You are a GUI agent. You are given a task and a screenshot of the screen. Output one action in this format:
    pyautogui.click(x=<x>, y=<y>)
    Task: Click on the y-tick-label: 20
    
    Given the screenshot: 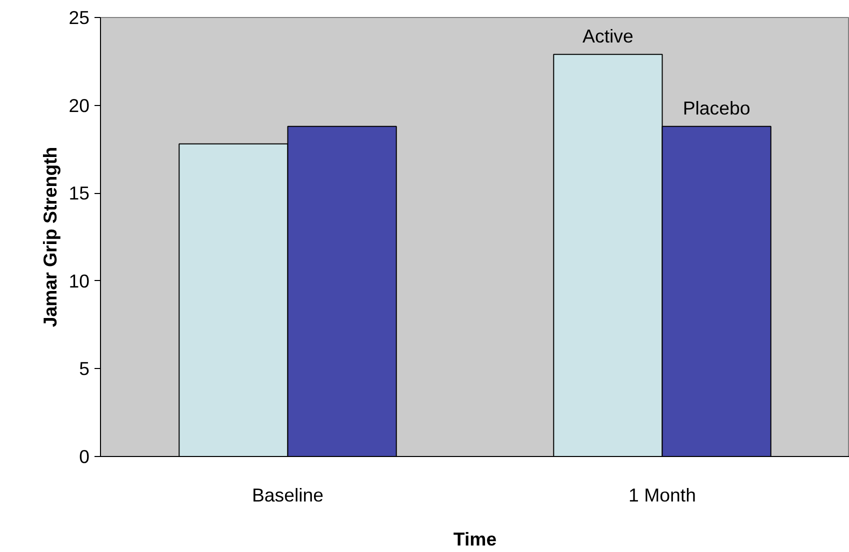 What is the action you would take?
    pyautogui.click(x=79, y=105)
    